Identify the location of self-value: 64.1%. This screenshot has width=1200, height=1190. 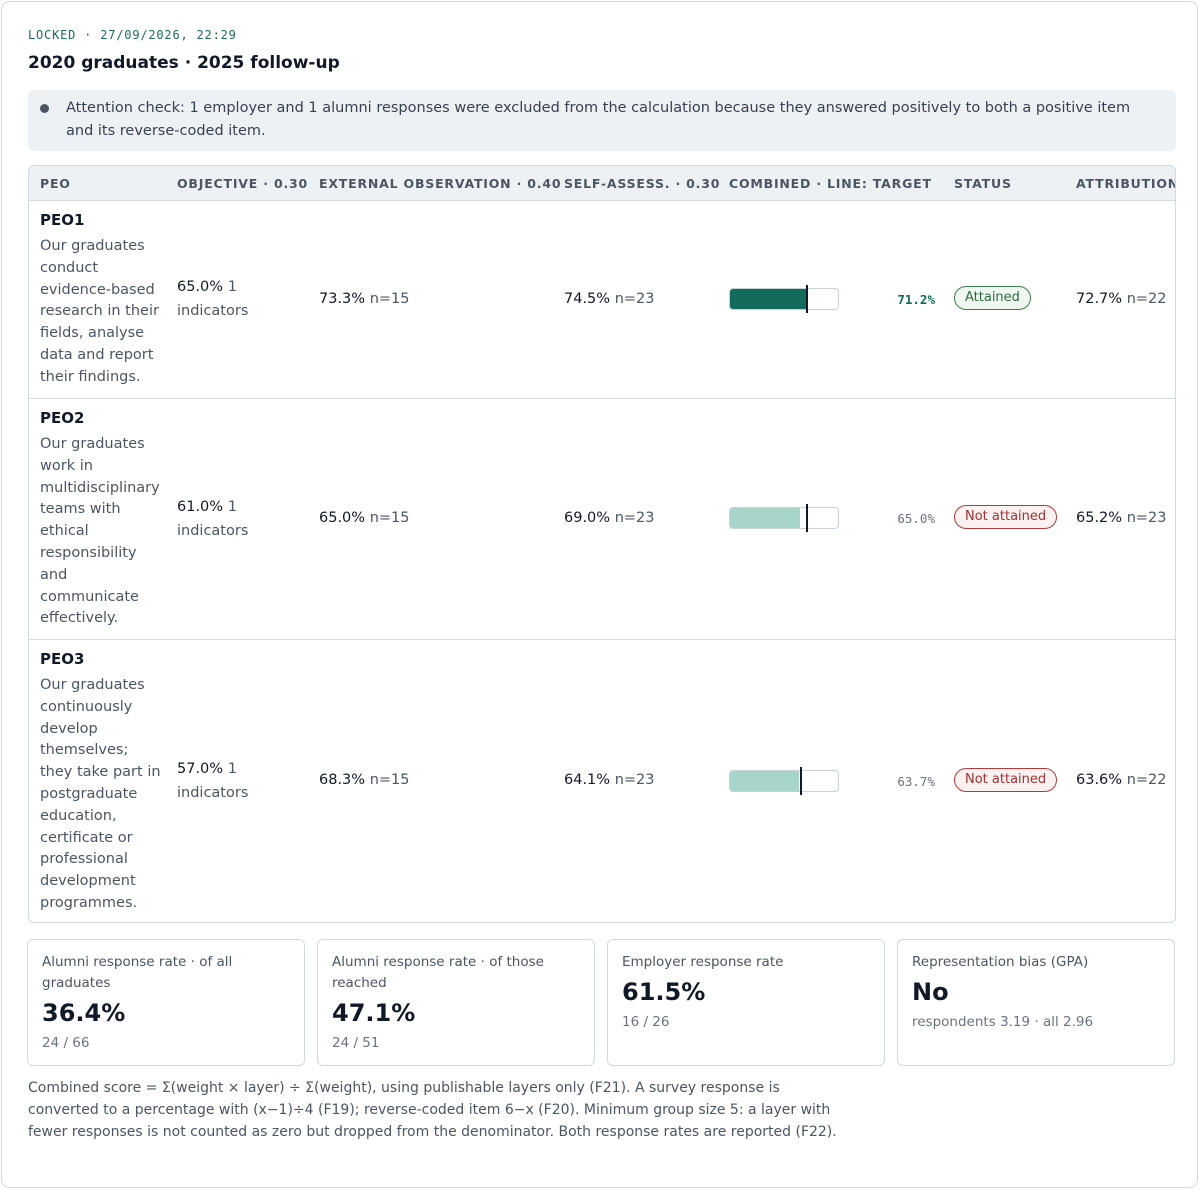
(587, 780).